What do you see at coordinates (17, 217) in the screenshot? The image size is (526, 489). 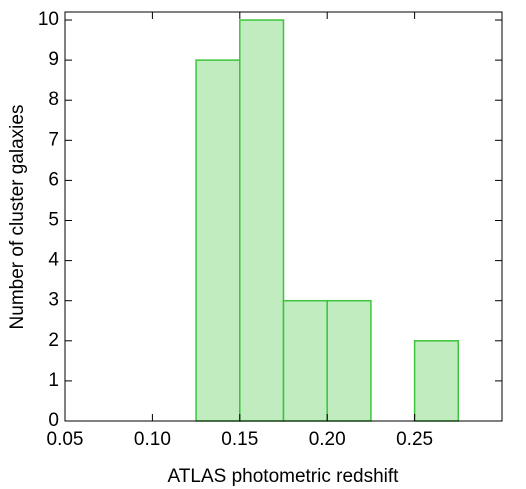 I see `y-axis-label: Number of cluster galaxies` at bounding box center [17, 217].